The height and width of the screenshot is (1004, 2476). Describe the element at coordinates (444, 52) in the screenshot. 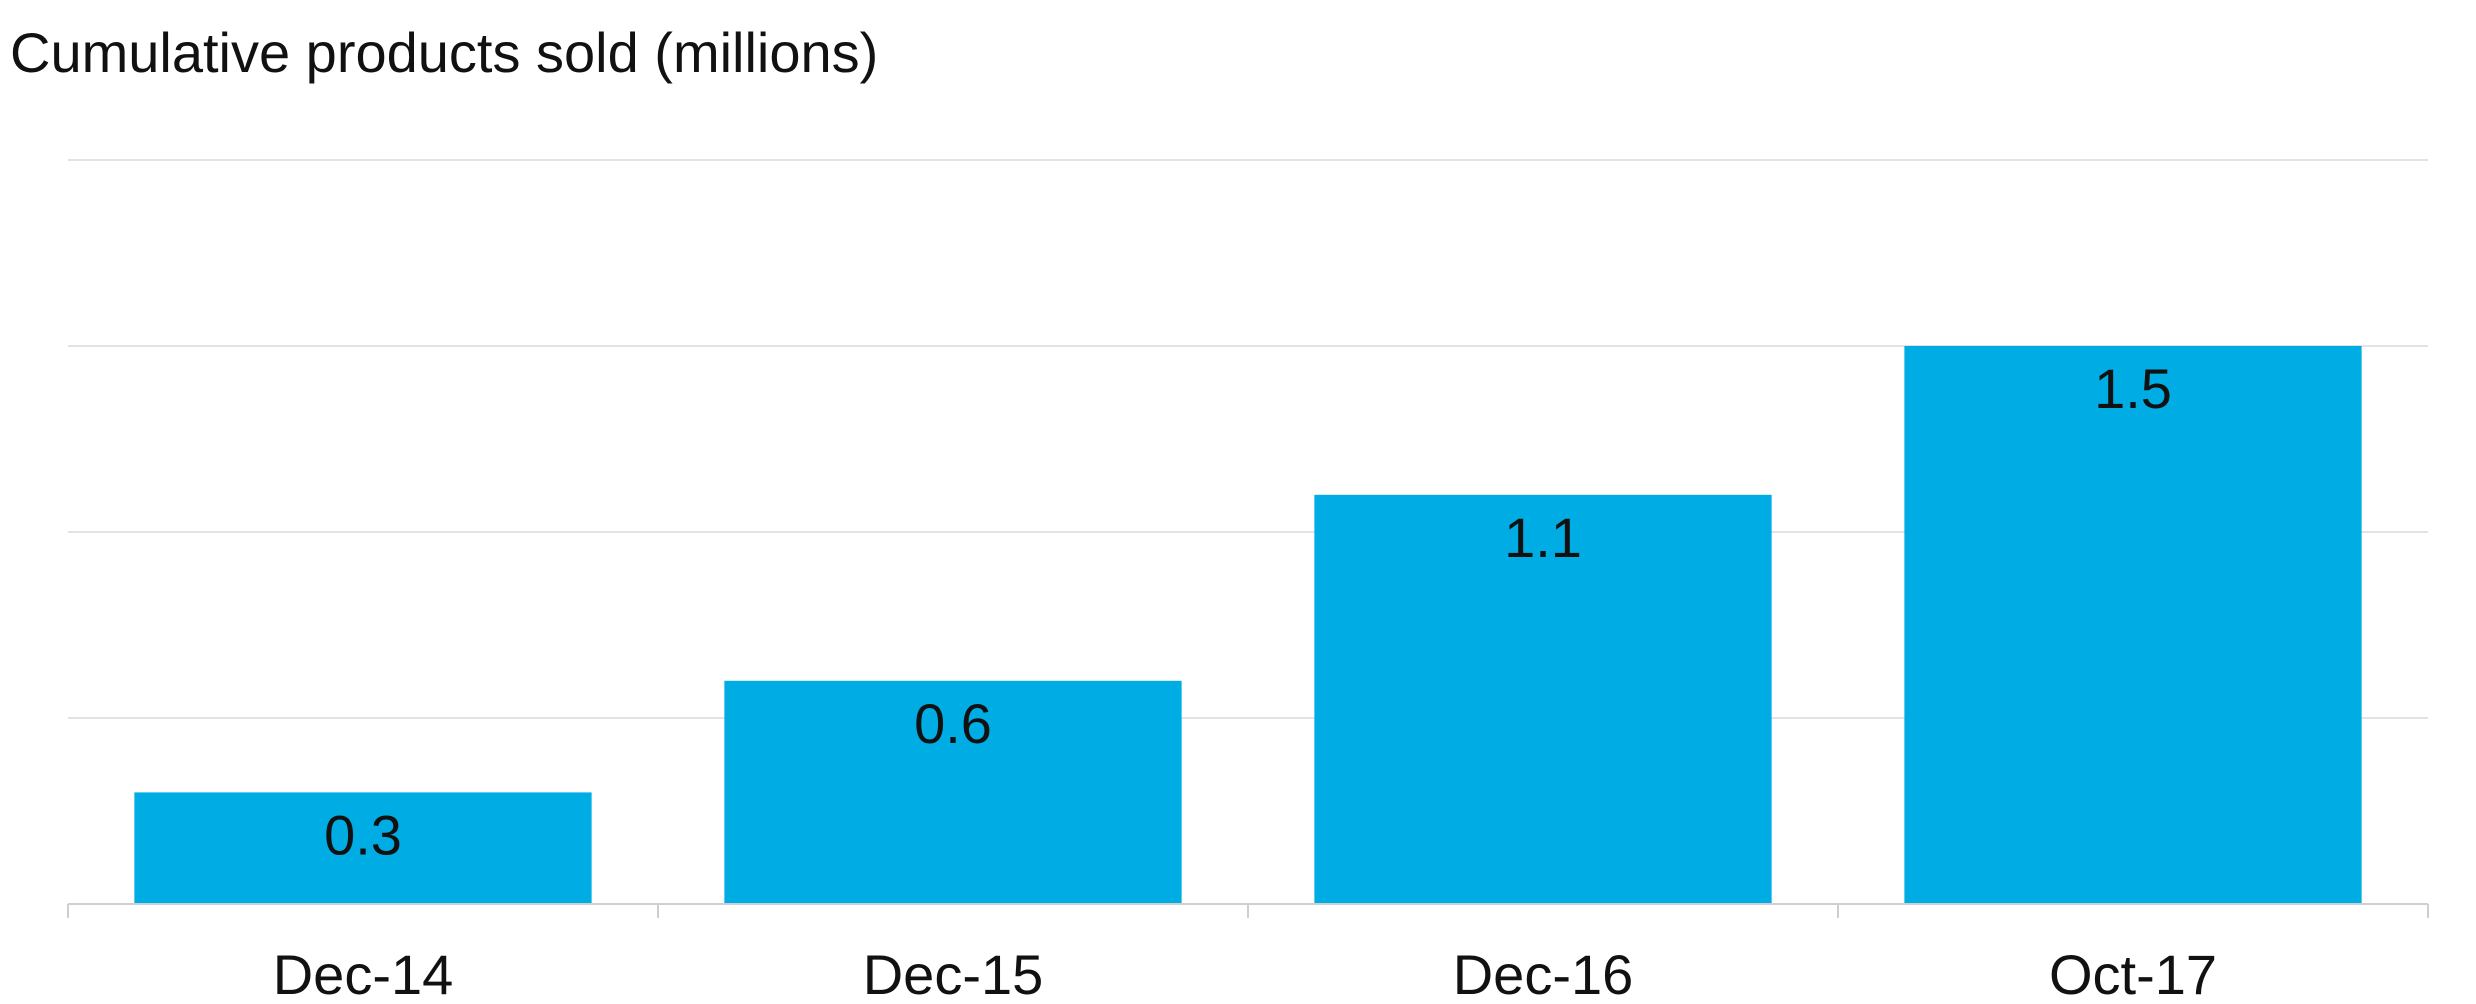

I see `chart-title: Cumulative products sold (millions)` at that location.